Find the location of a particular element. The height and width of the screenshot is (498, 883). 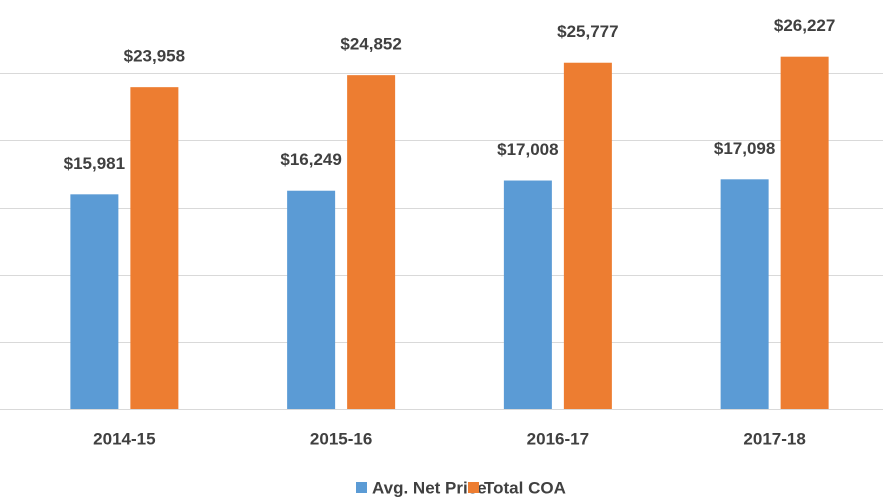

x-tick-label: 2017-18 is located at coordinates (774, 438).